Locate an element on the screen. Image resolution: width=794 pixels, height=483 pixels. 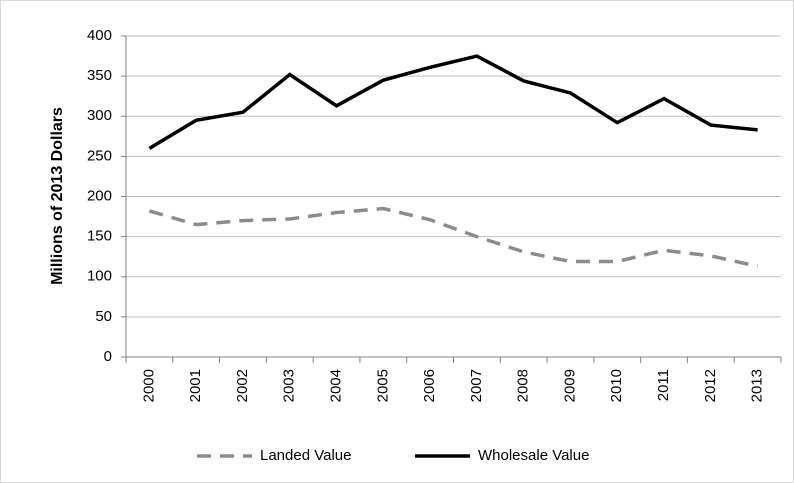
legend-label: Wholesale Value is located at coordinates (533, 455).